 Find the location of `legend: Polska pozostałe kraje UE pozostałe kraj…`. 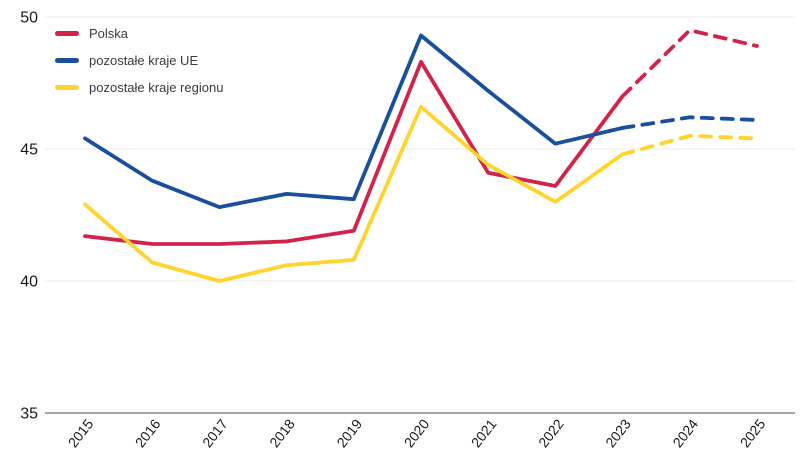

legend: Polska pozostałe kraje UE pozostałe kraj… is located at coordinates (139, 60).